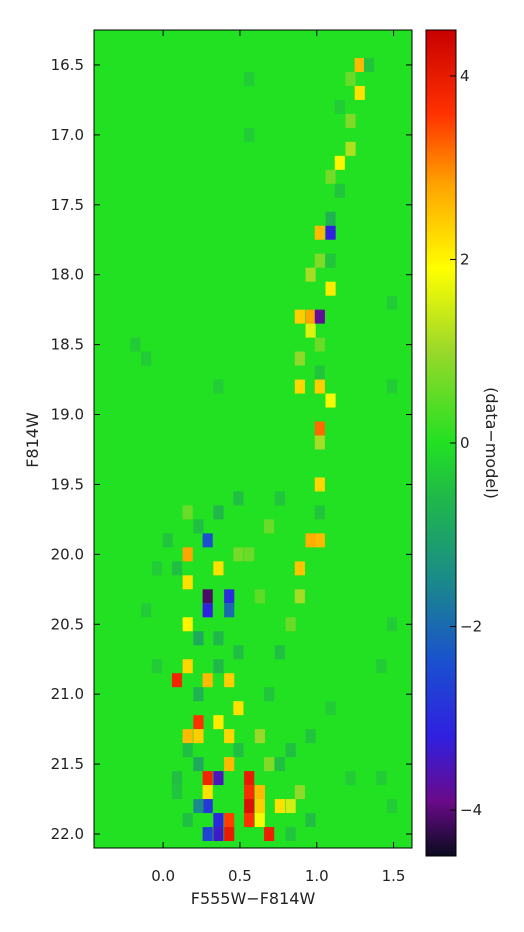  Describe the element at coordinates (67, 624) in the screenshot. I see `y-tick-label: 20.5` at that location.